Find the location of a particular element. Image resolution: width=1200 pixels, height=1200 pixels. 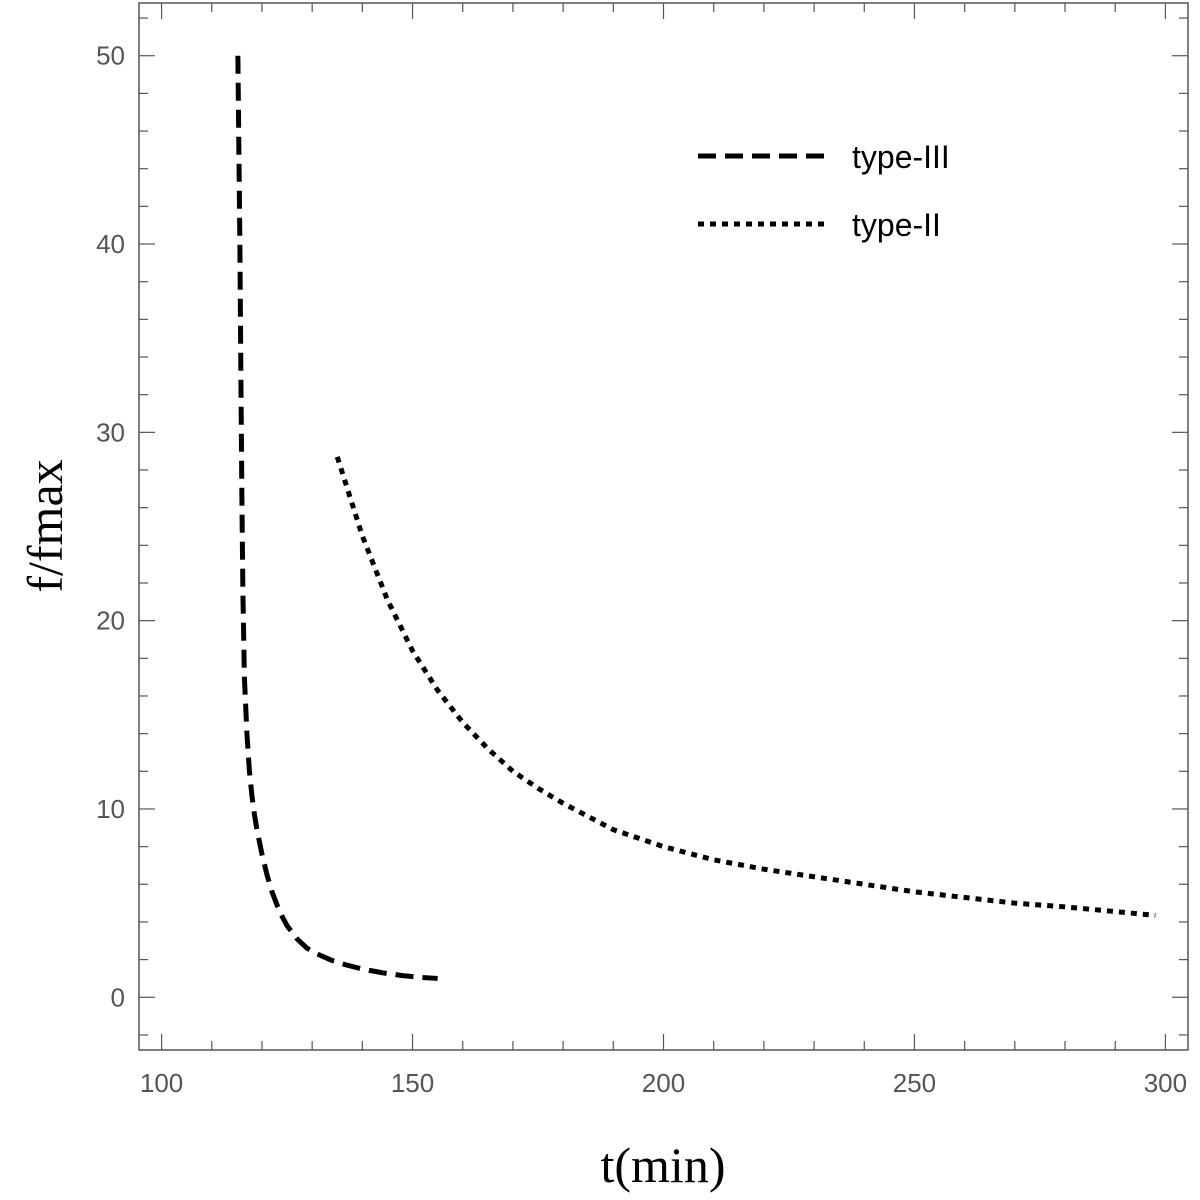

x-axis-title: t(min) is located at coordinates (663, 1165).